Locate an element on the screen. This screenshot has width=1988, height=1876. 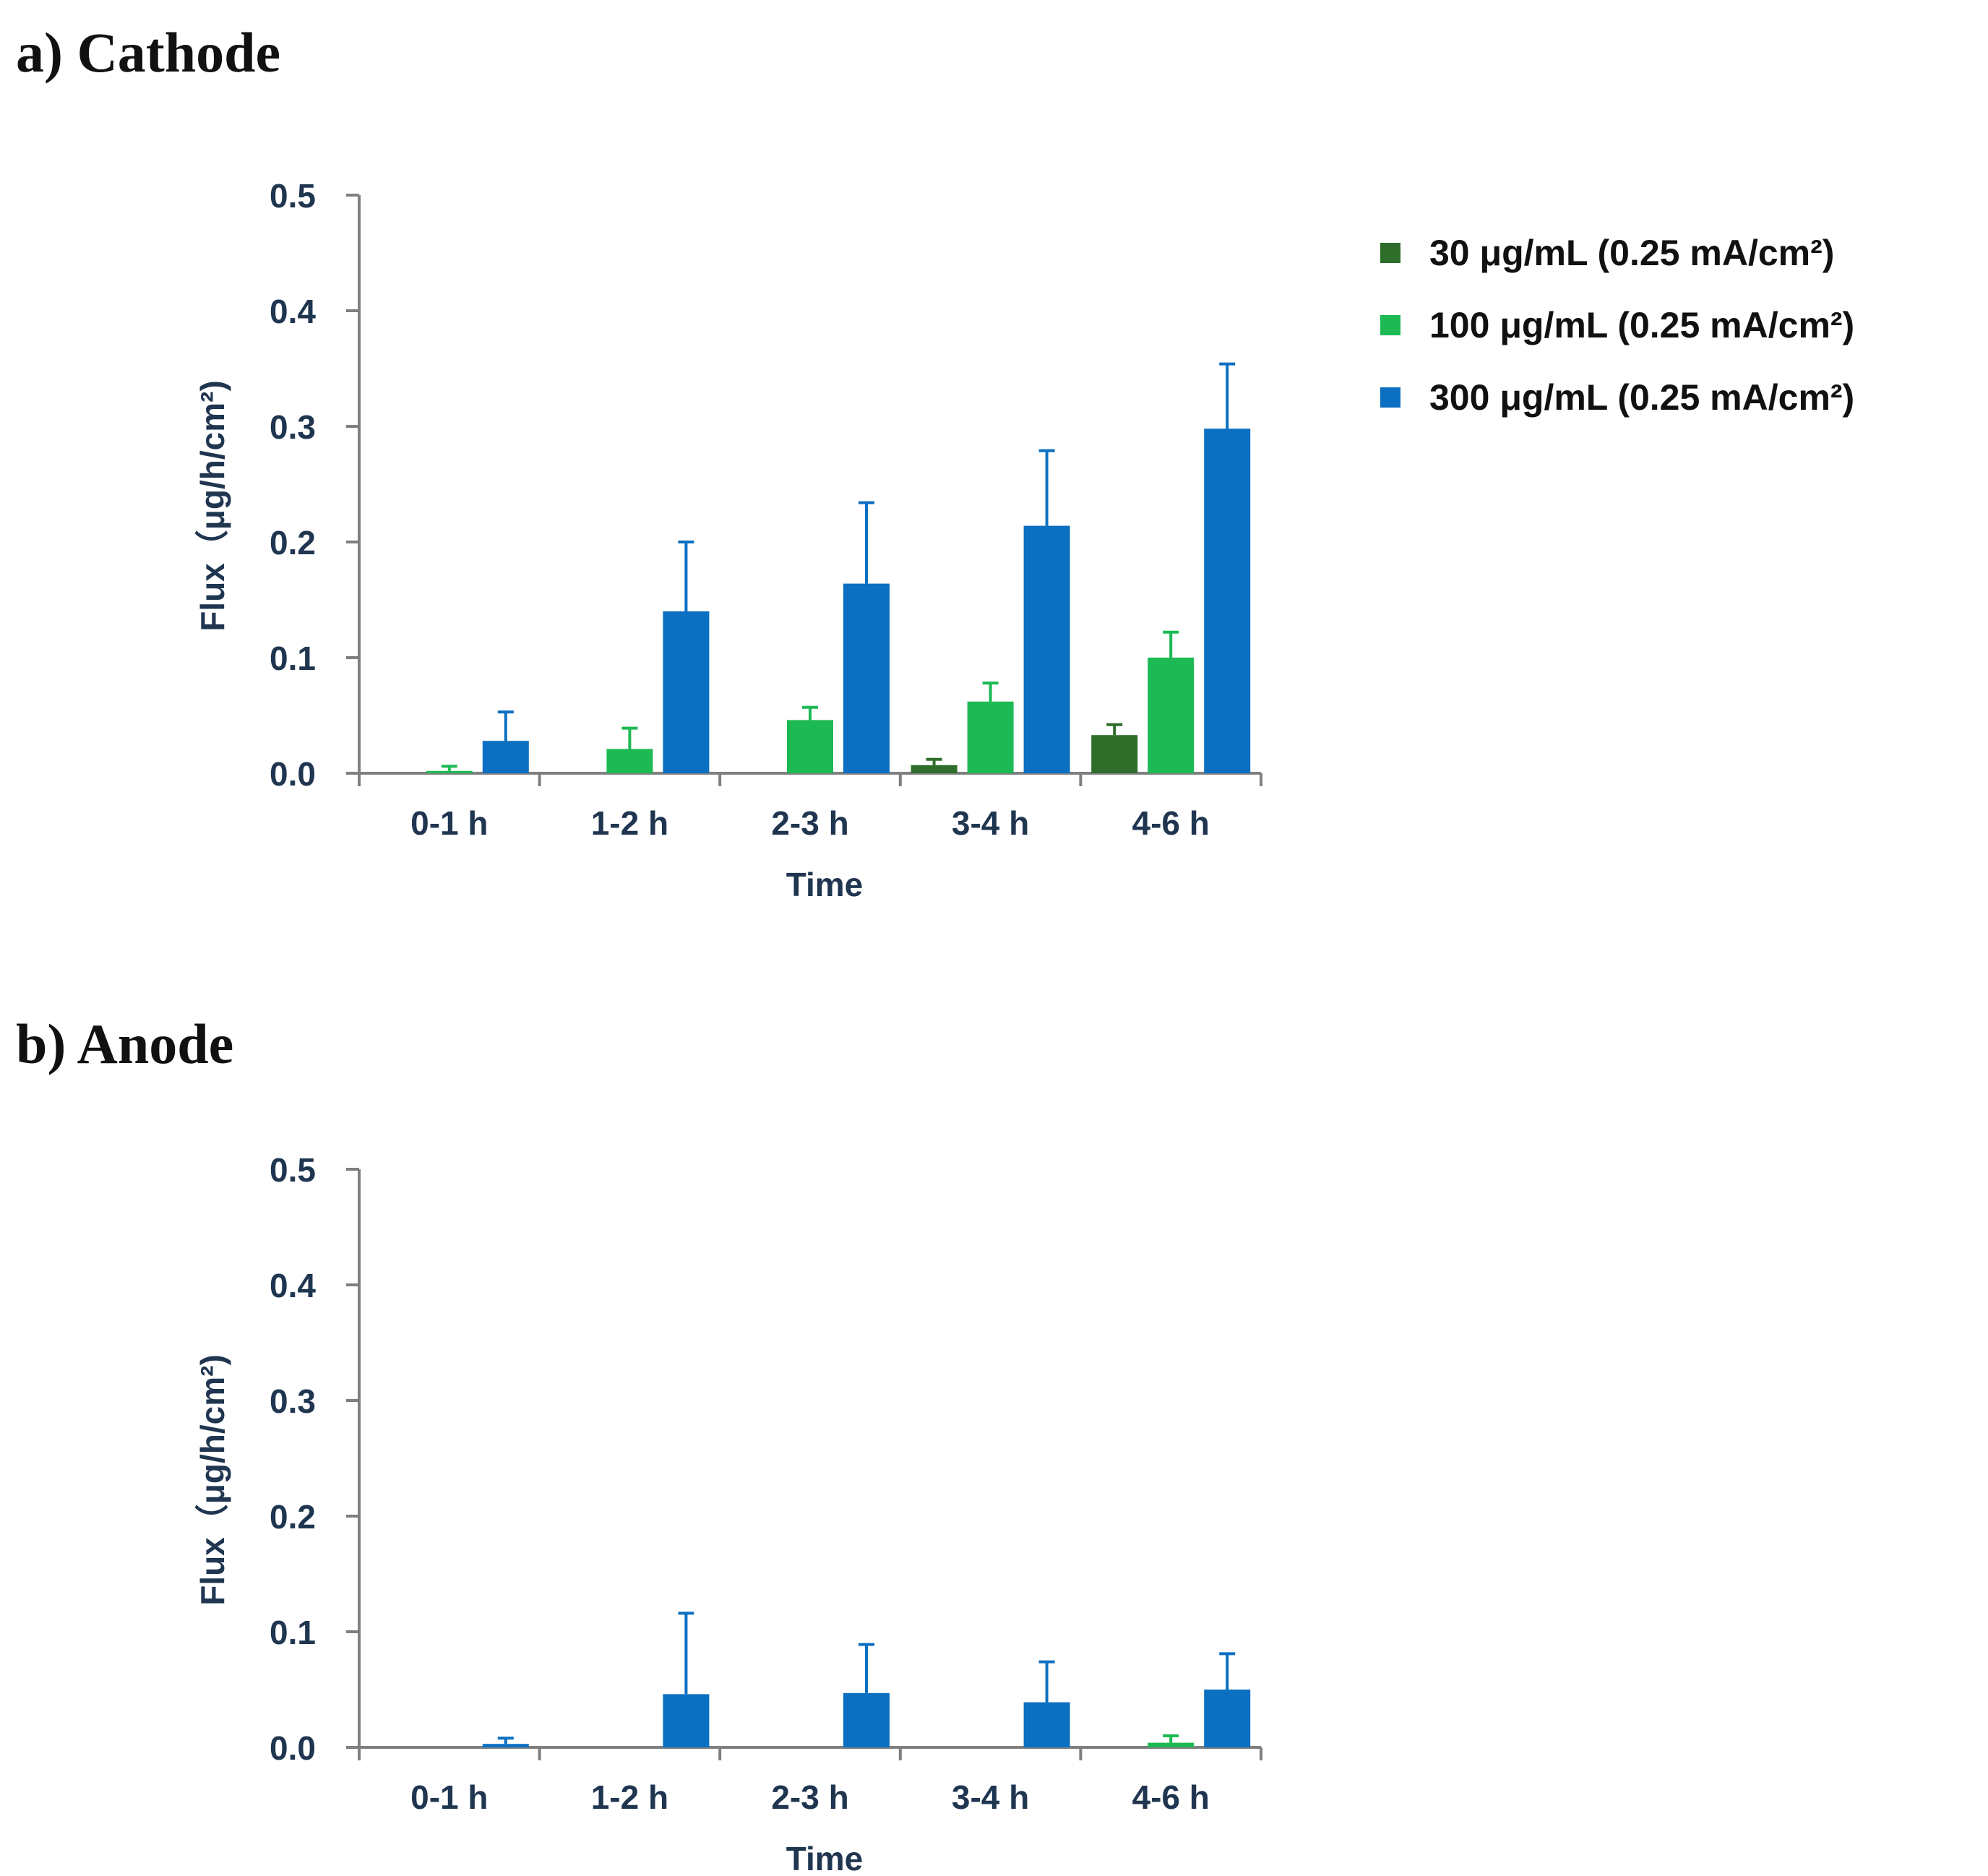
legend-item-30: 30 μg/mL (0.25 mA/cm²) is located at coordinates (1617, 253).